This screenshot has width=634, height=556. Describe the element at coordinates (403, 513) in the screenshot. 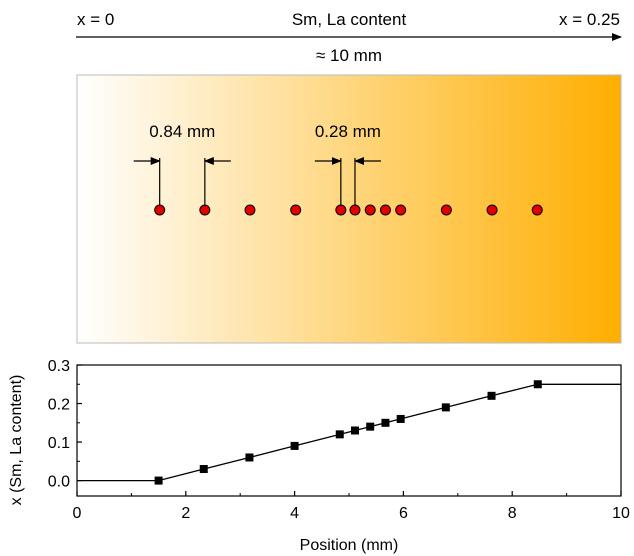

I see `x-tick-label: 6` at that location.